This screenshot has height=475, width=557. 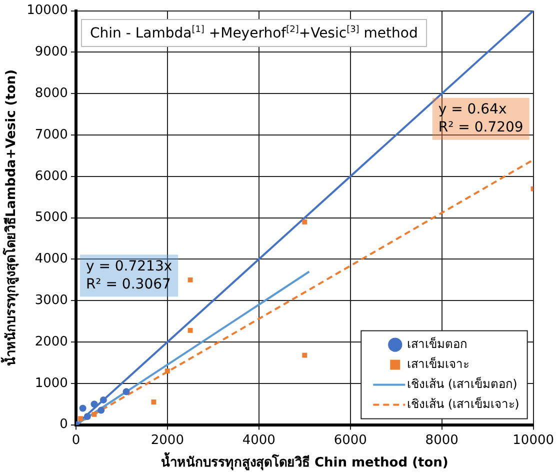 I want to click on x-tick-label: 2000, so click(x=167, y=440).